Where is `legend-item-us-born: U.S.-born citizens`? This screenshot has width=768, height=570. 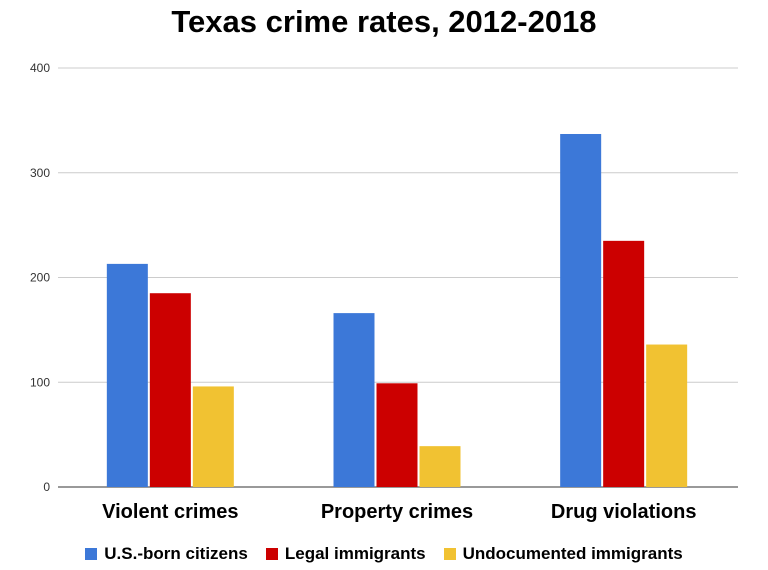
legend-item-us-born: U.S.-born citizens is located at coordinates (166, 554).